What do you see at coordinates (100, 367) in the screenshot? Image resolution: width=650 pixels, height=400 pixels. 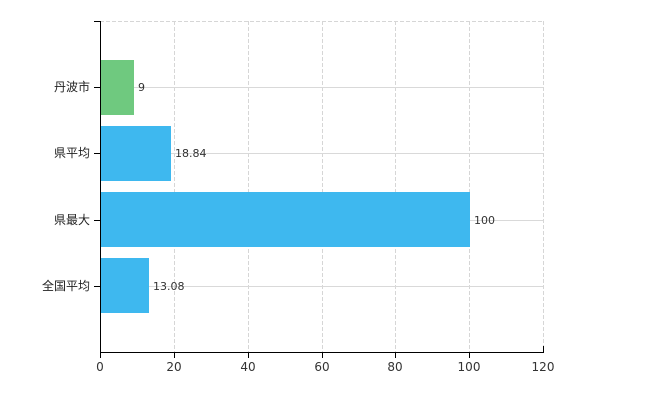 I see `x-tick-label: 0` at bounding box center [100, 367].